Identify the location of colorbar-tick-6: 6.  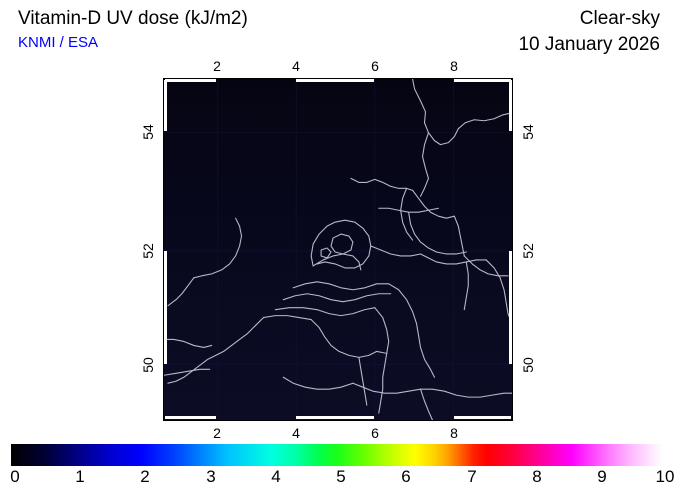
(406, 476).